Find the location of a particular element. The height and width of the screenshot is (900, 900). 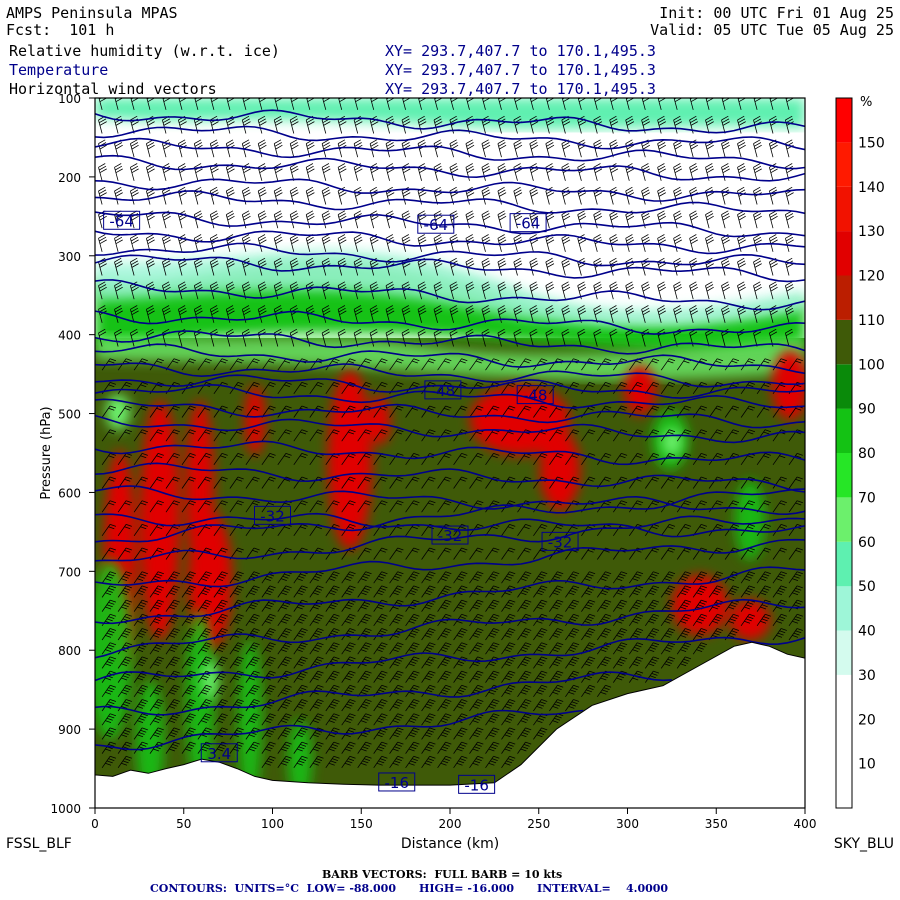

contour-label: -16 is located at coordinates (397, 783).